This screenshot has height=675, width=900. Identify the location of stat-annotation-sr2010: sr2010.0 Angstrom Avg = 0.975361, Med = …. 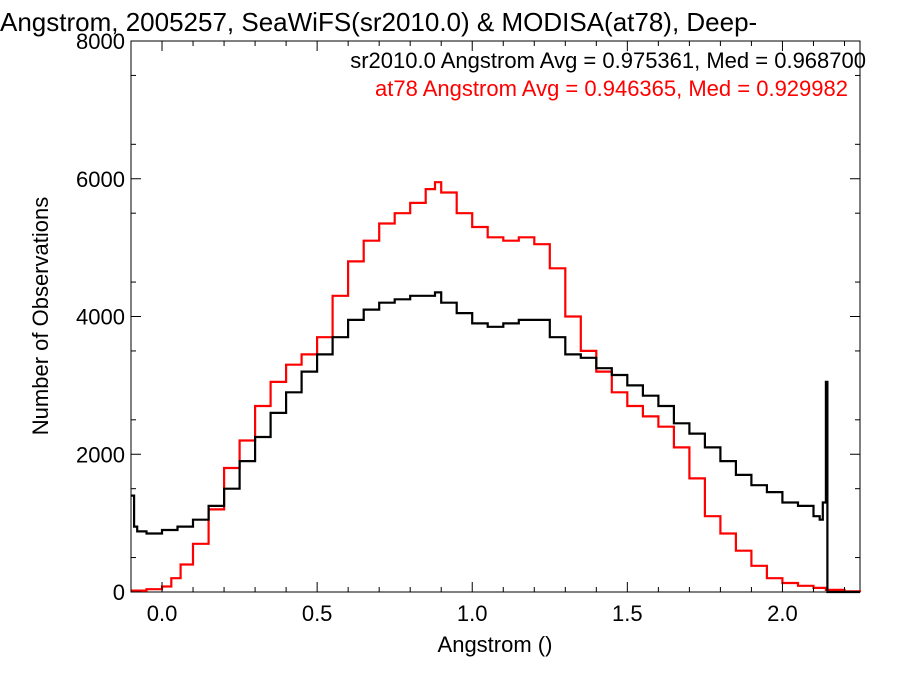
(608, 60).